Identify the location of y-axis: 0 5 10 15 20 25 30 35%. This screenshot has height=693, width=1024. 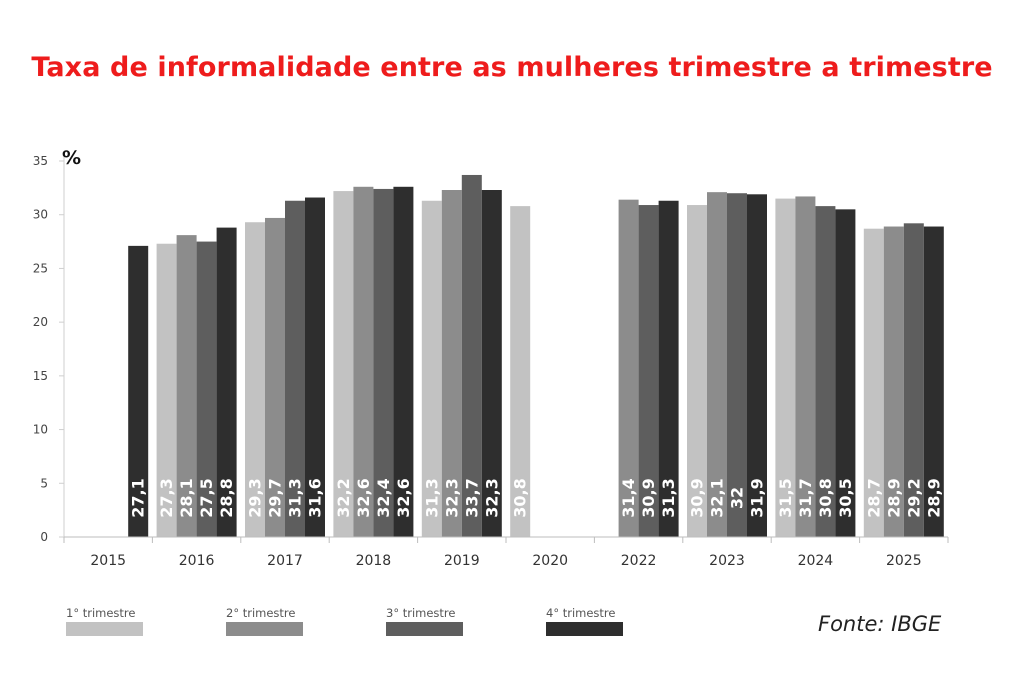
(57, 345).